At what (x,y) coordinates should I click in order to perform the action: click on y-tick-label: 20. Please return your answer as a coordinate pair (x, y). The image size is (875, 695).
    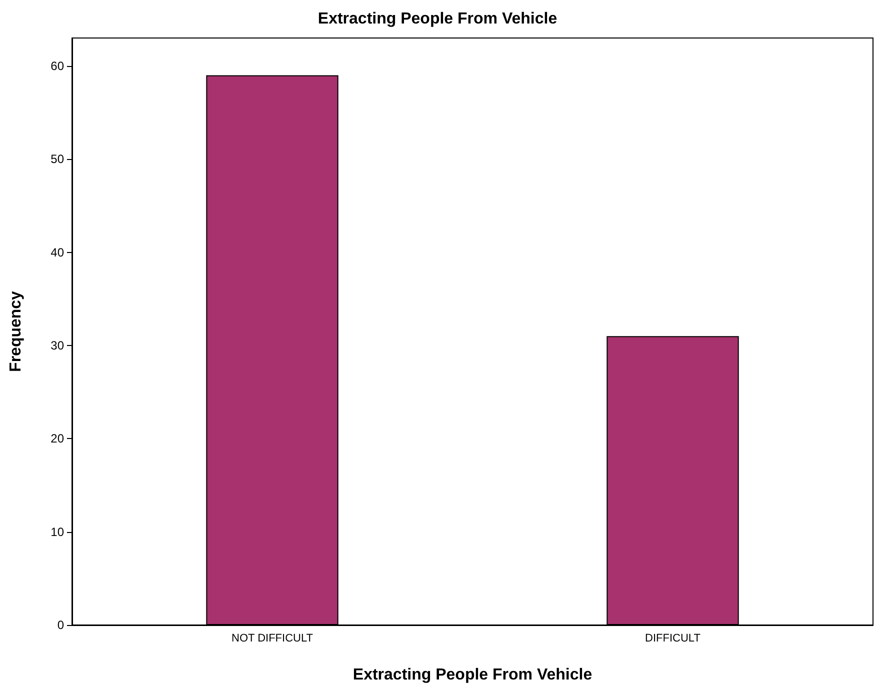
    Looking at the image, I should click on (57, 439).